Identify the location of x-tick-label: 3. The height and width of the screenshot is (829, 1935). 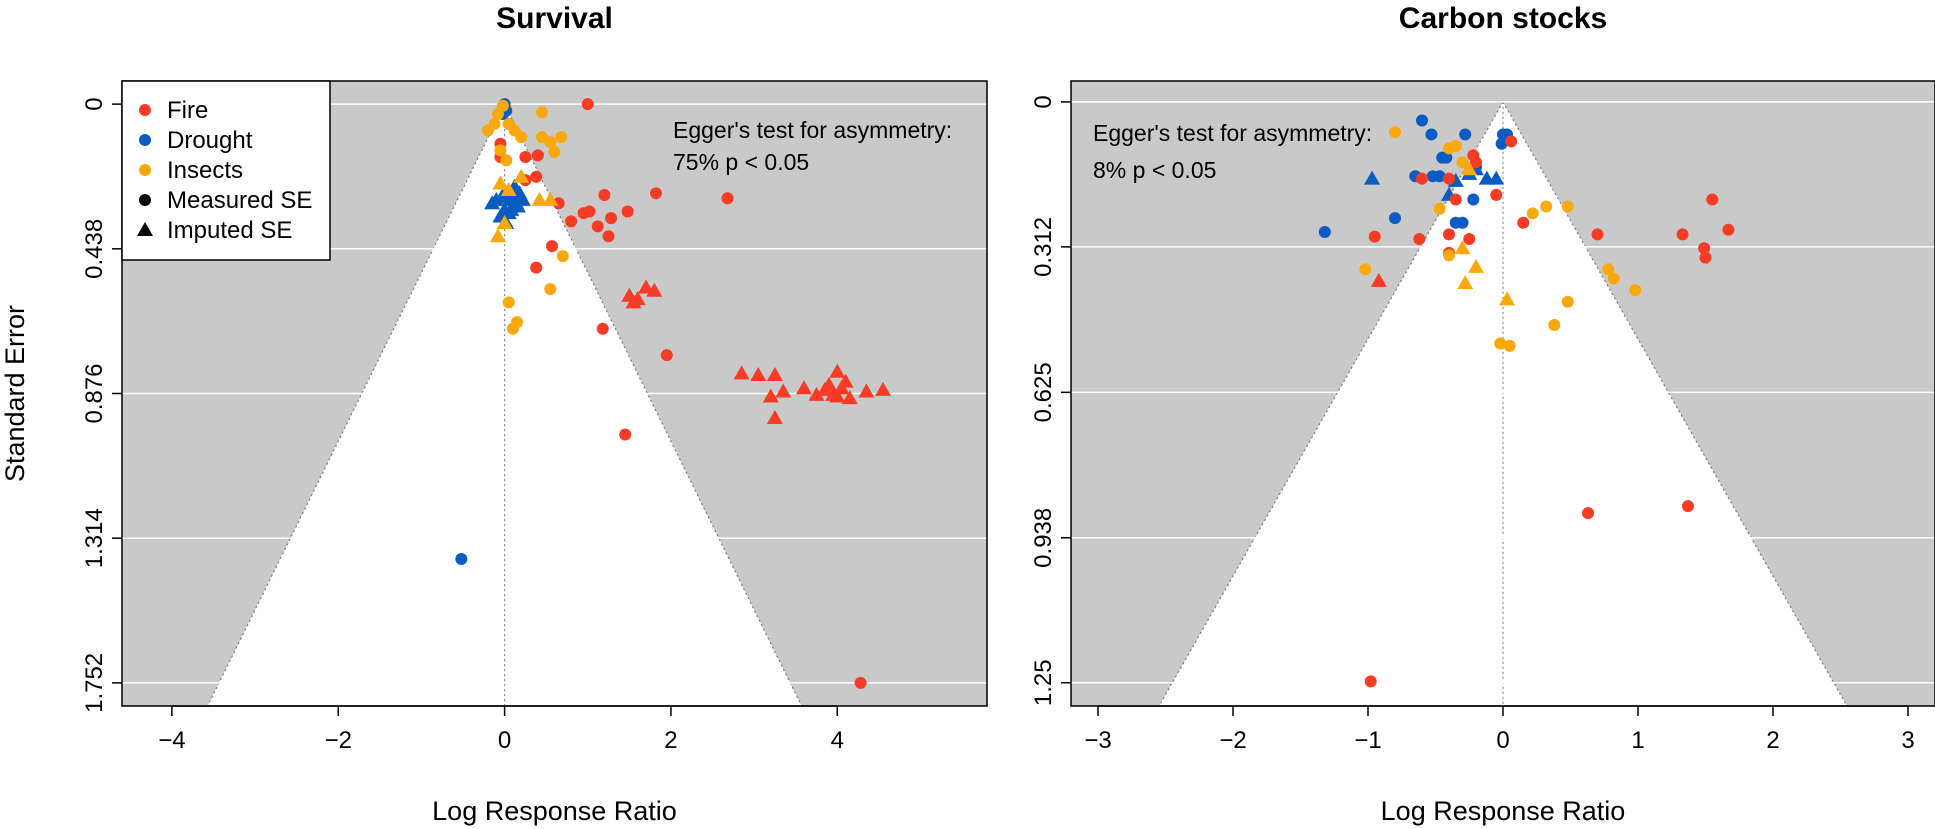
(1907, 740).